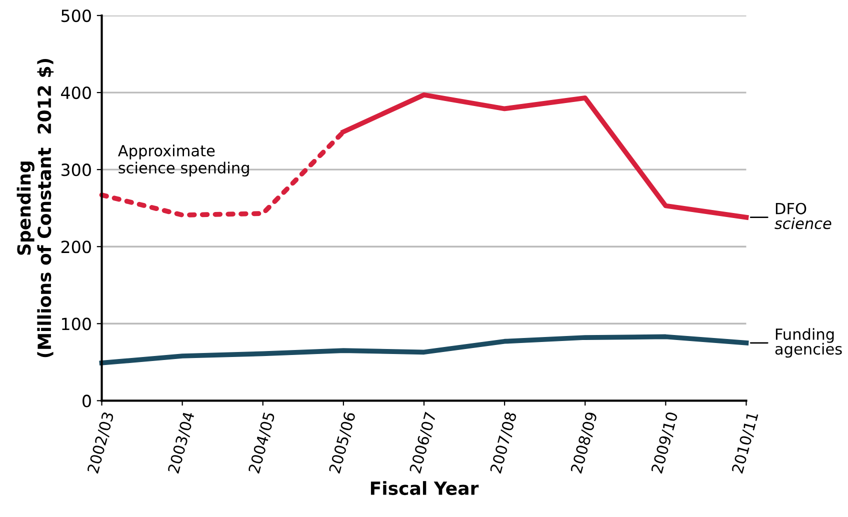 This screenshot has height=517, width=848. What do you see at coordinates (803, 216) in the screenshot?
I see `series-label: DFO science` at bounding box center [803, 216].